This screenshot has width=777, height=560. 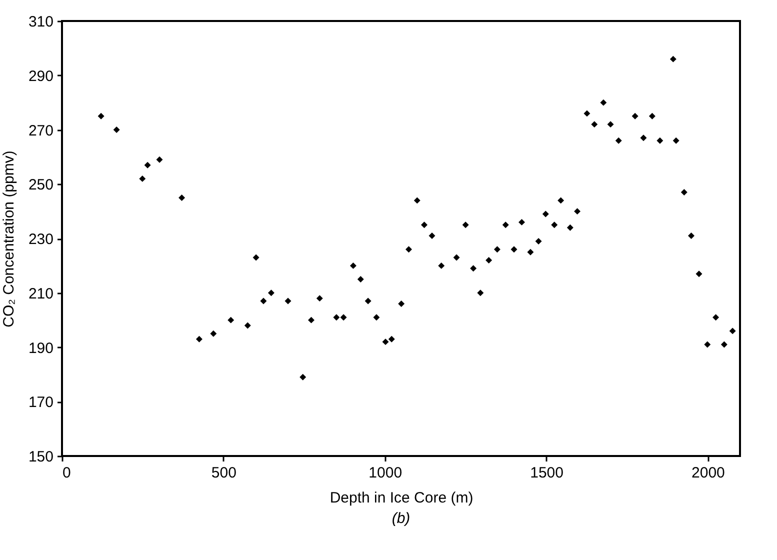 I want to click on x-tick-label: 1000, so click(x=385, y=473).